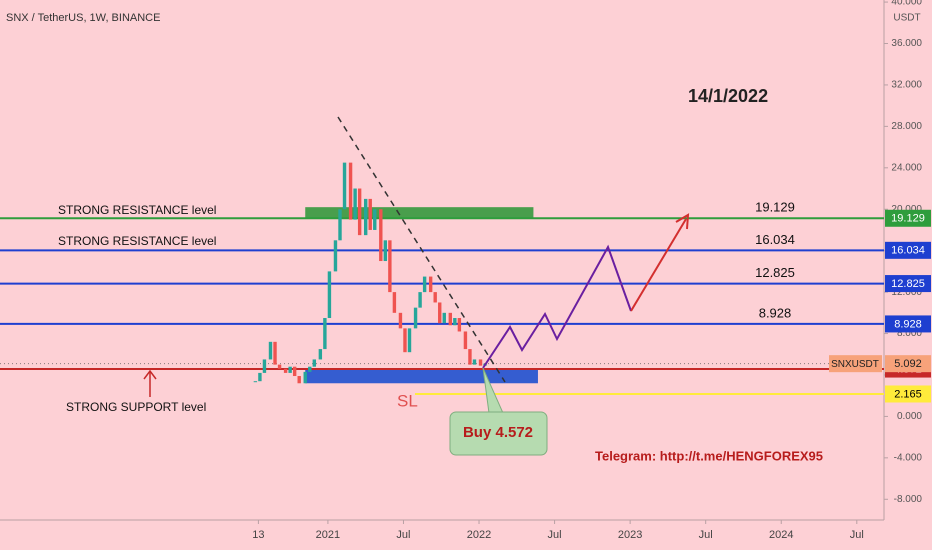 The height and width of the screenshot is (550, 932). I want to click on x-tick-label: 2023, so click(630, 535).